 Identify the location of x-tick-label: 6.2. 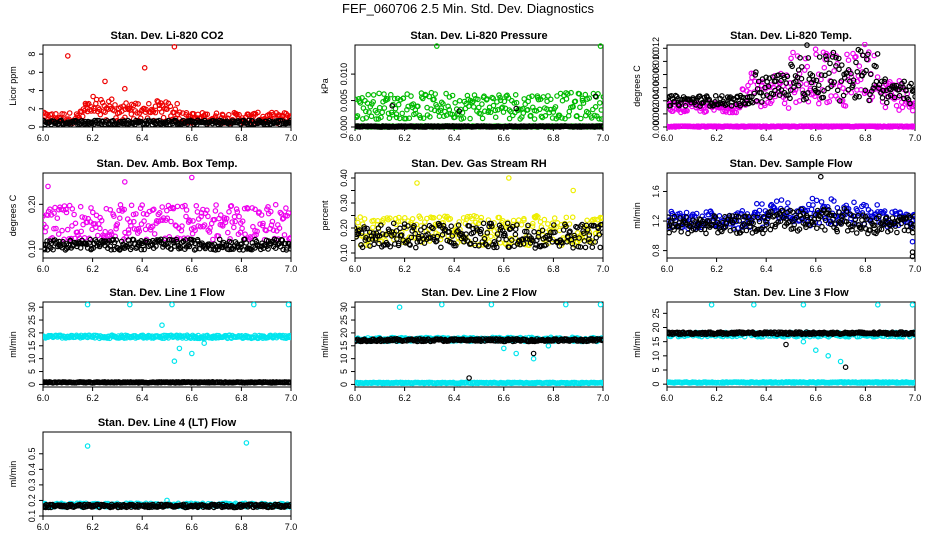
(716, 269).